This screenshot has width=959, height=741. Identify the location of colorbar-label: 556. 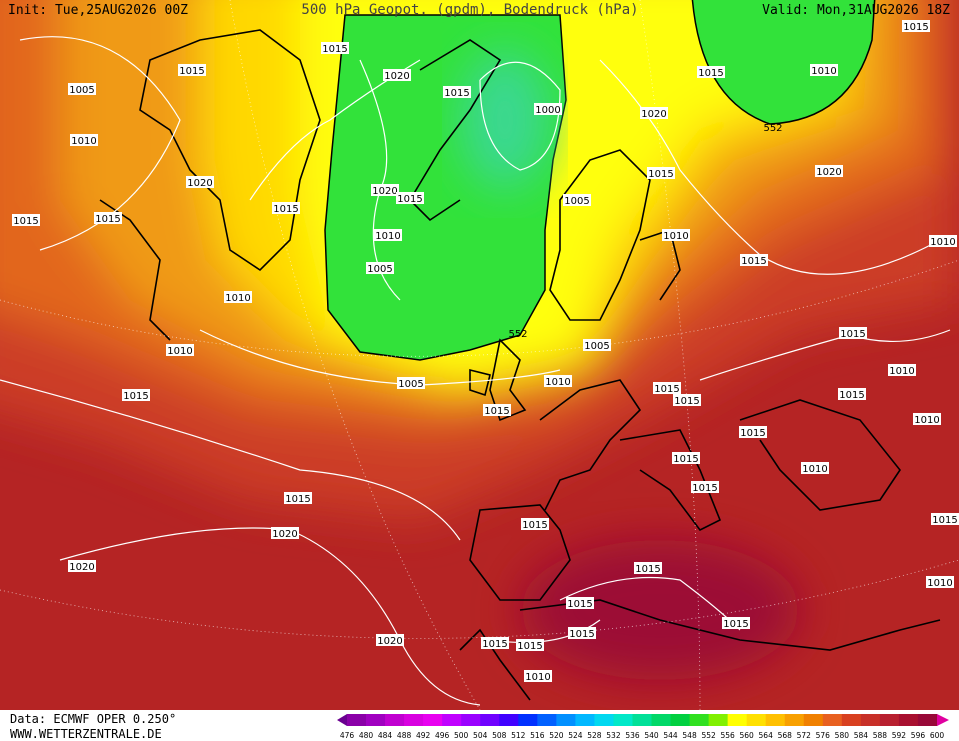
(727, 735).